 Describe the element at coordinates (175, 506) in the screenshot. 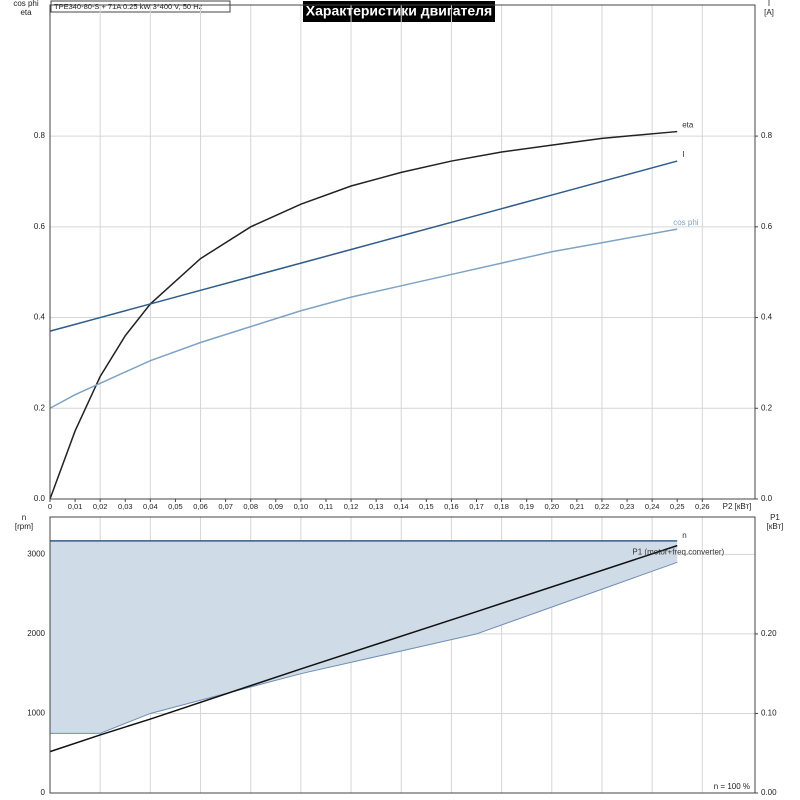

I see `x-tick-label: 0,05` at that location.